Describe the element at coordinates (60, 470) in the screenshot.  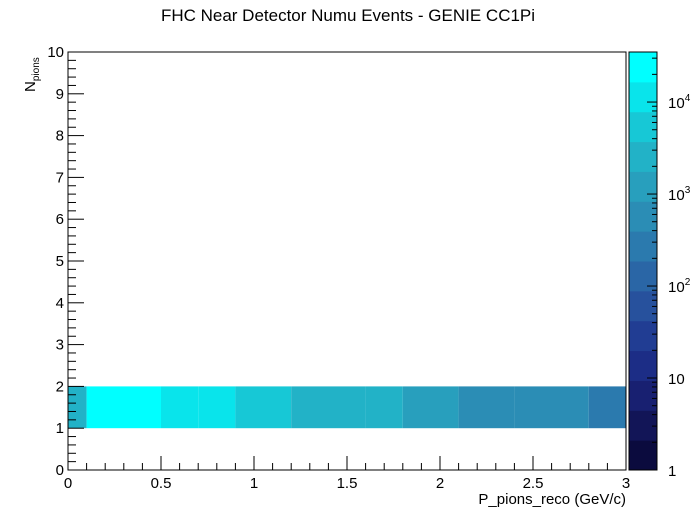
I see `y-tick-label: 0` at that location.